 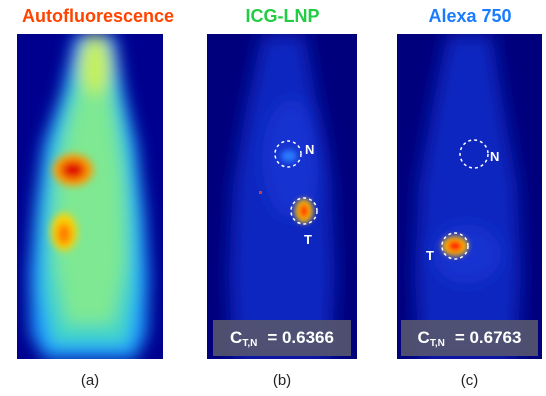 I want to click on panel-b-tumor-label: T, so click(x=308, y=239).